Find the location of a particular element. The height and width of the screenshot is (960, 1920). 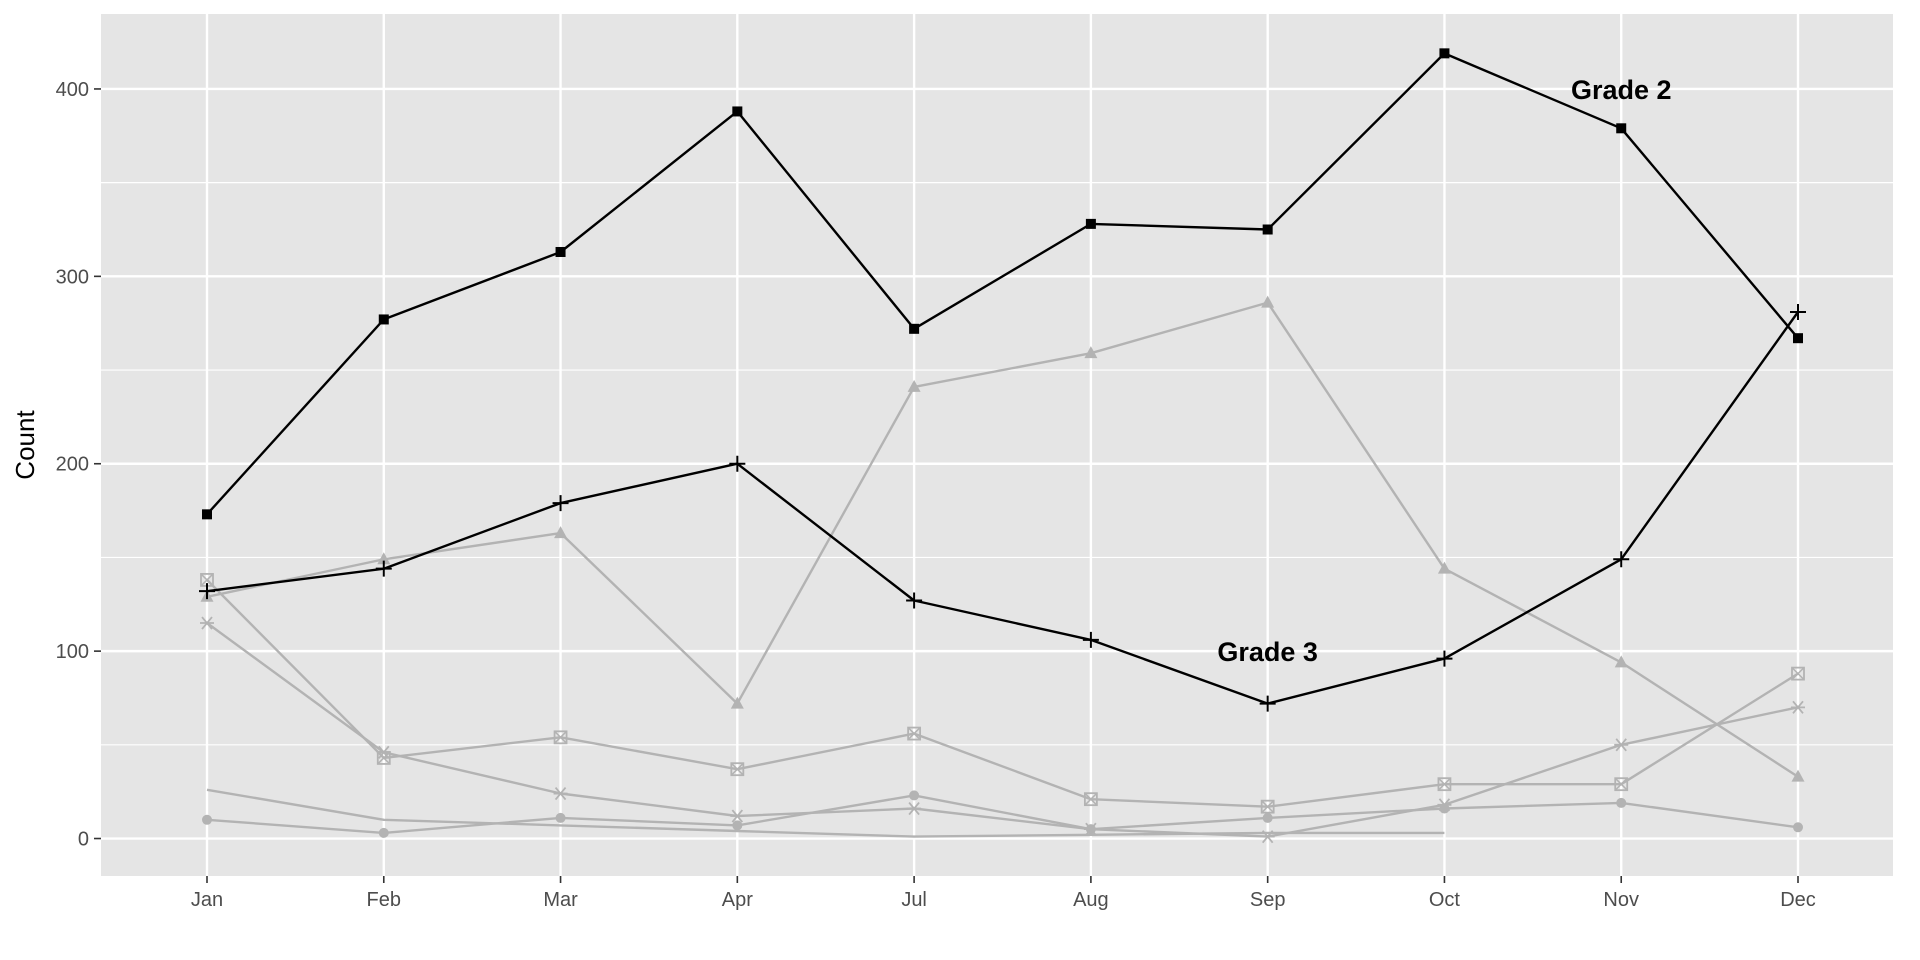

y-tick-label: 300 is located at coordinates (72, 277).